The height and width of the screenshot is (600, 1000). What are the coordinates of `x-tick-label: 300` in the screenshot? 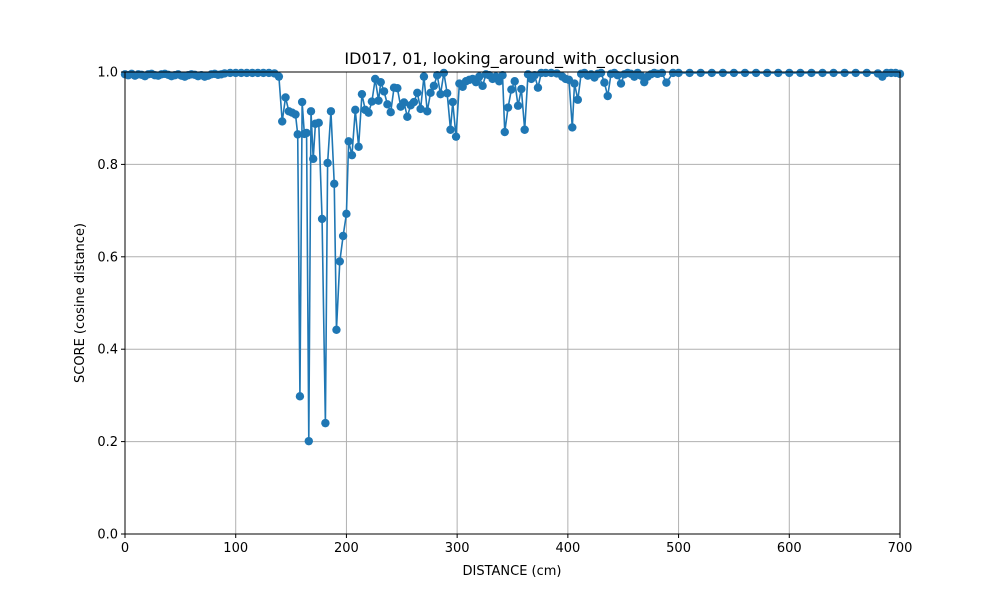 It's located at (457, 548).